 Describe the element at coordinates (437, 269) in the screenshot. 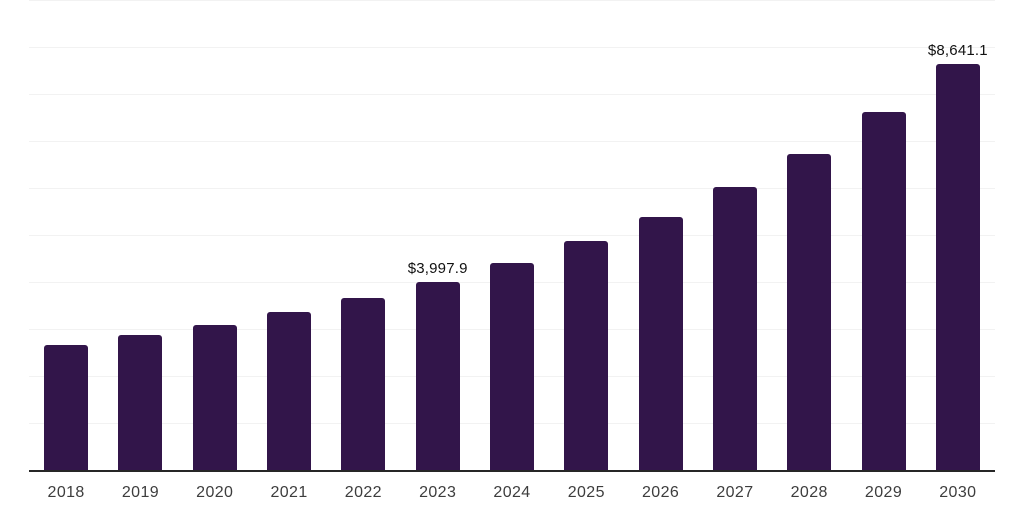

I see `bar-value-label: $3,997.9` at that location.